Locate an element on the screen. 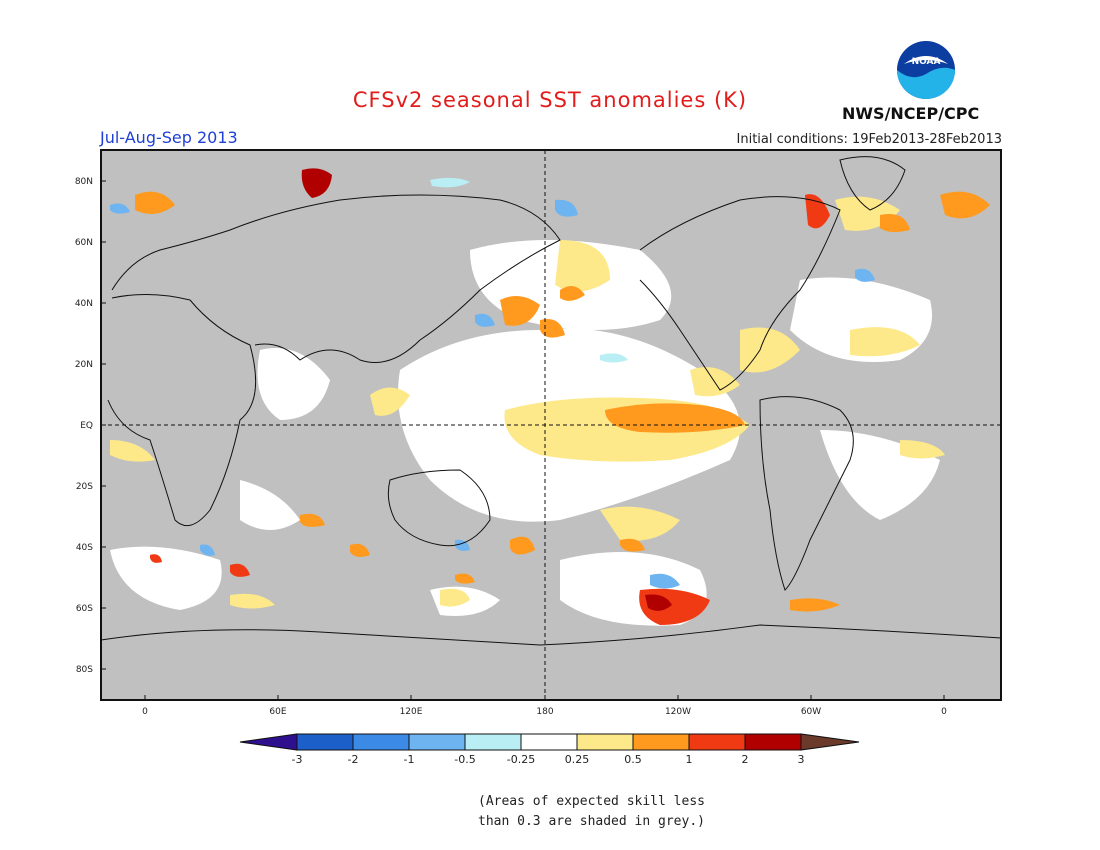 The width and height of the screenshot is (1100, 850). season-label: Jul-Aug-Sep 2013 is located at coordinates (169, 137).